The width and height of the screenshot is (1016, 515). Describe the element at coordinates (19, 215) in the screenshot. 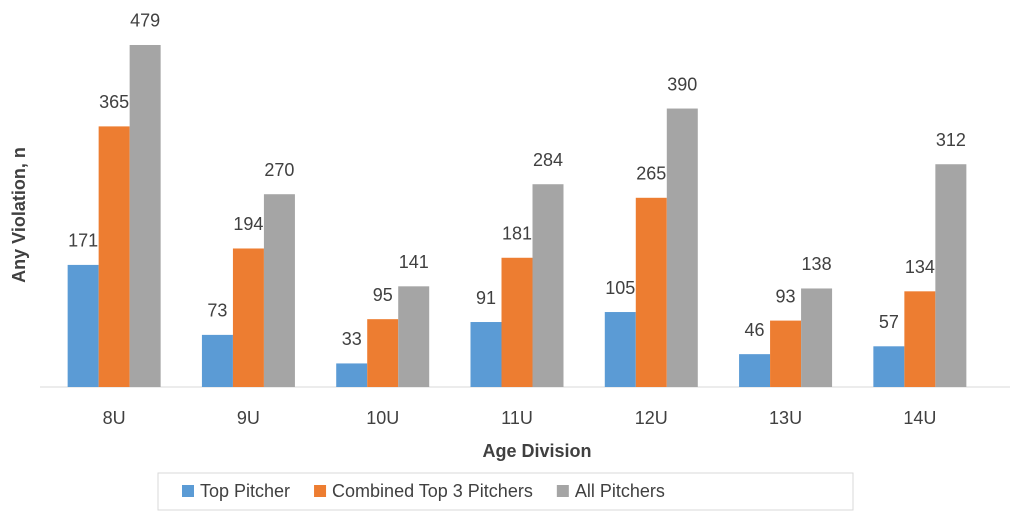

I see `y-axis-label: Any Violation, n` at that location.